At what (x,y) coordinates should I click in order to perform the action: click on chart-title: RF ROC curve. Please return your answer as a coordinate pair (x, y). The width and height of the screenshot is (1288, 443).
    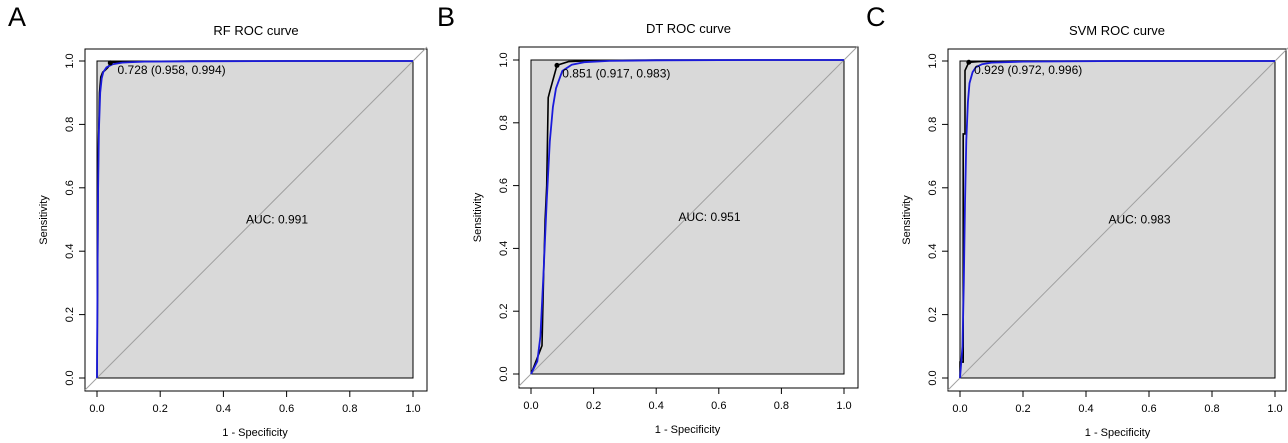
    Looking at the image, I should click on (255, 30).